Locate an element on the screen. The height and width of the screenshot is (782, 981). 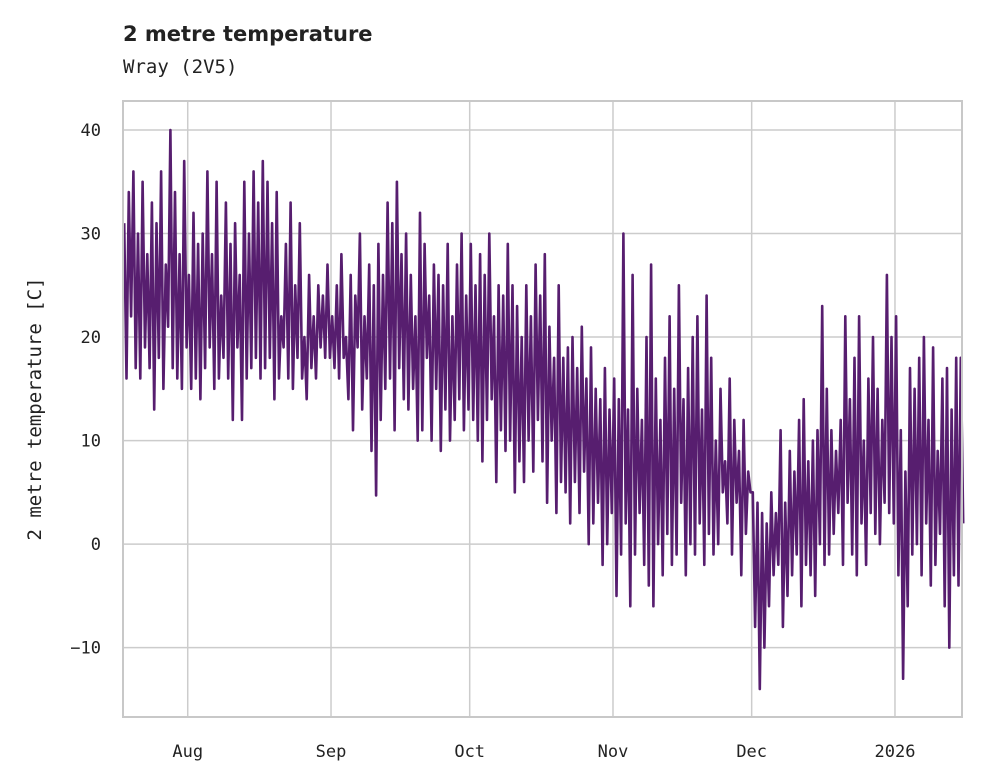
y-tick-label: 10 is located at coordinates (91, 442).